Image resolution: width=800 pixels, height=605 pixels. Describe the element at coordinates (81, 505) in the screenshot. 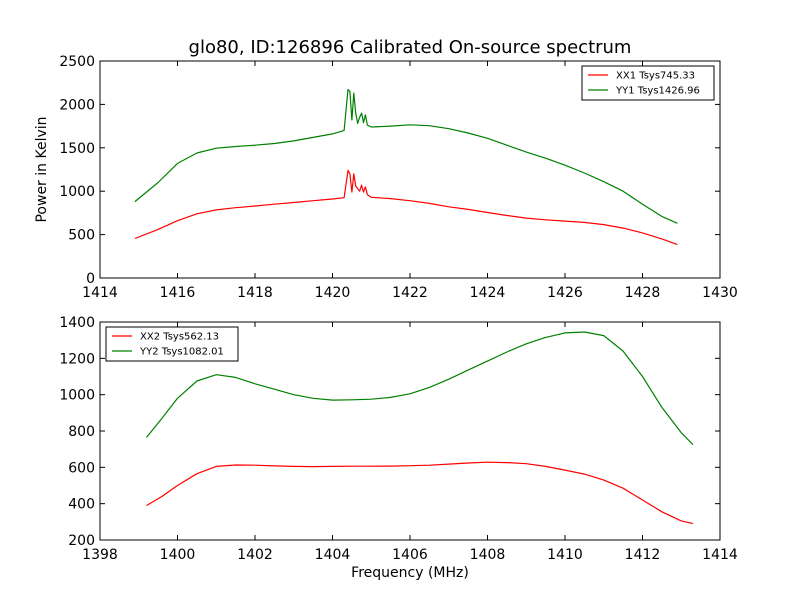

I see `y-tick-label: 400` at that location.